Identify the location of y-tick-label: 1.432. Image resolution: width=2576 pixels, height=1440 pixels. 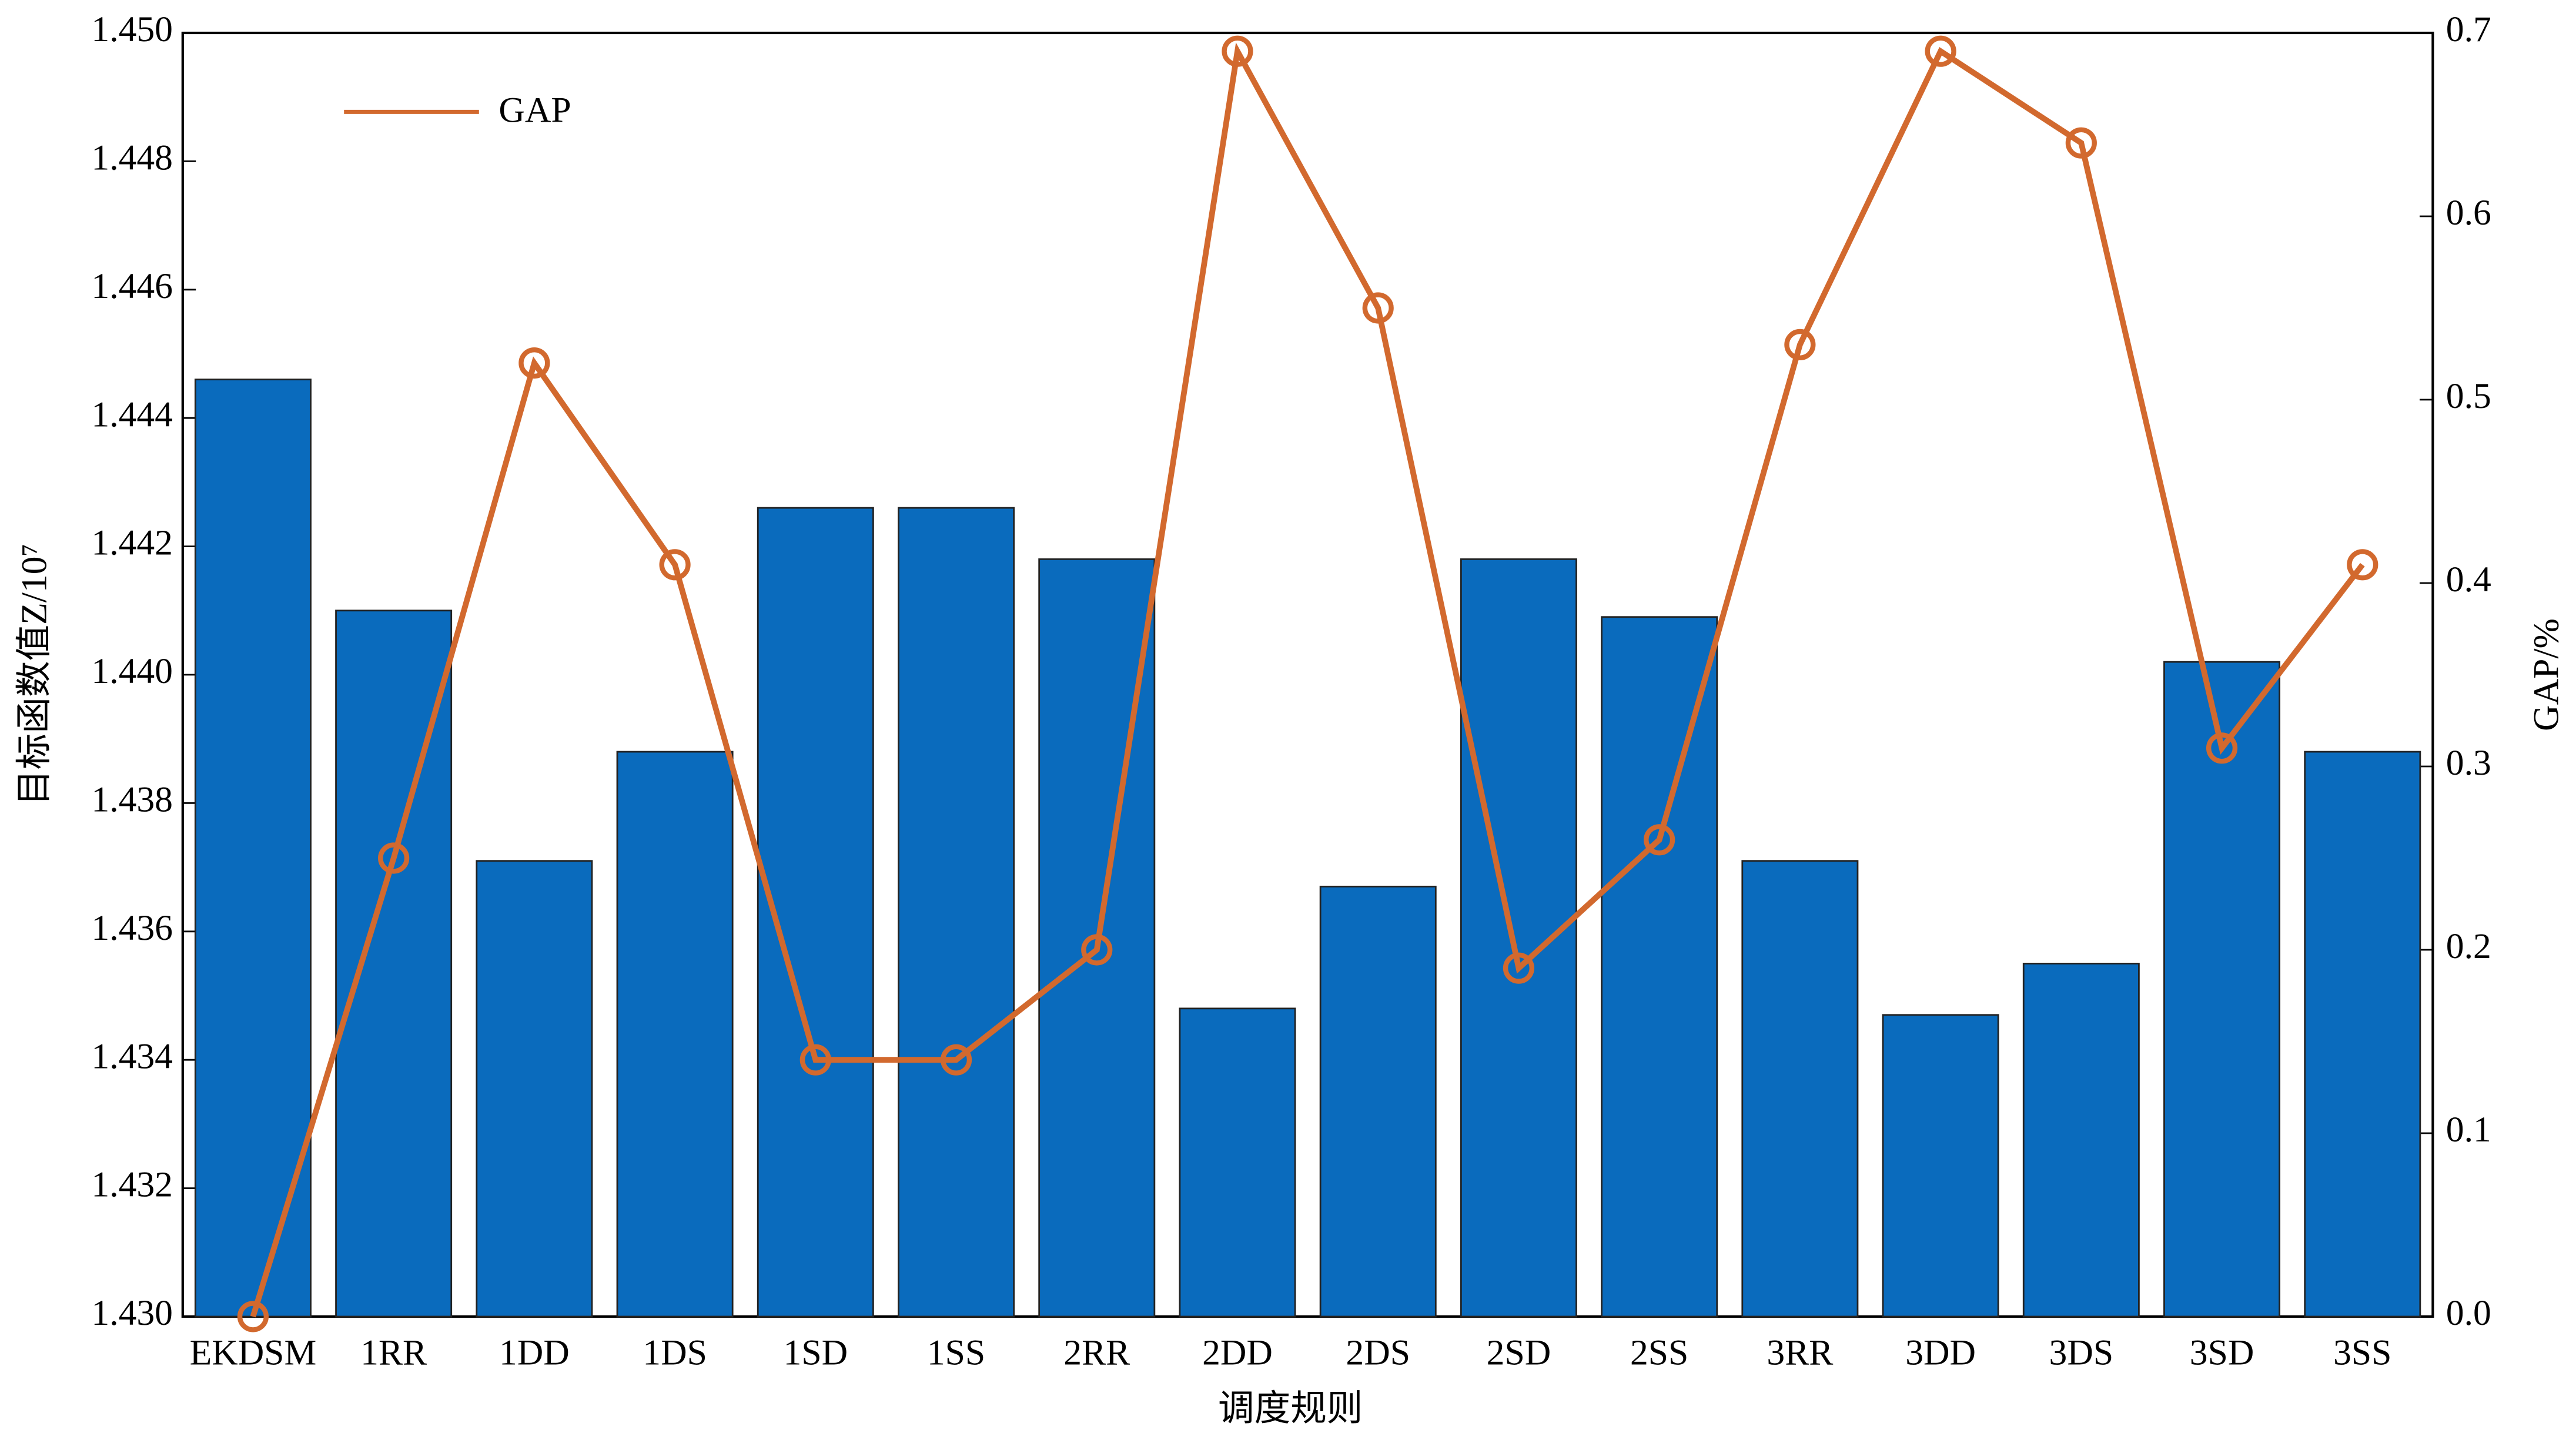
(132, 1185).